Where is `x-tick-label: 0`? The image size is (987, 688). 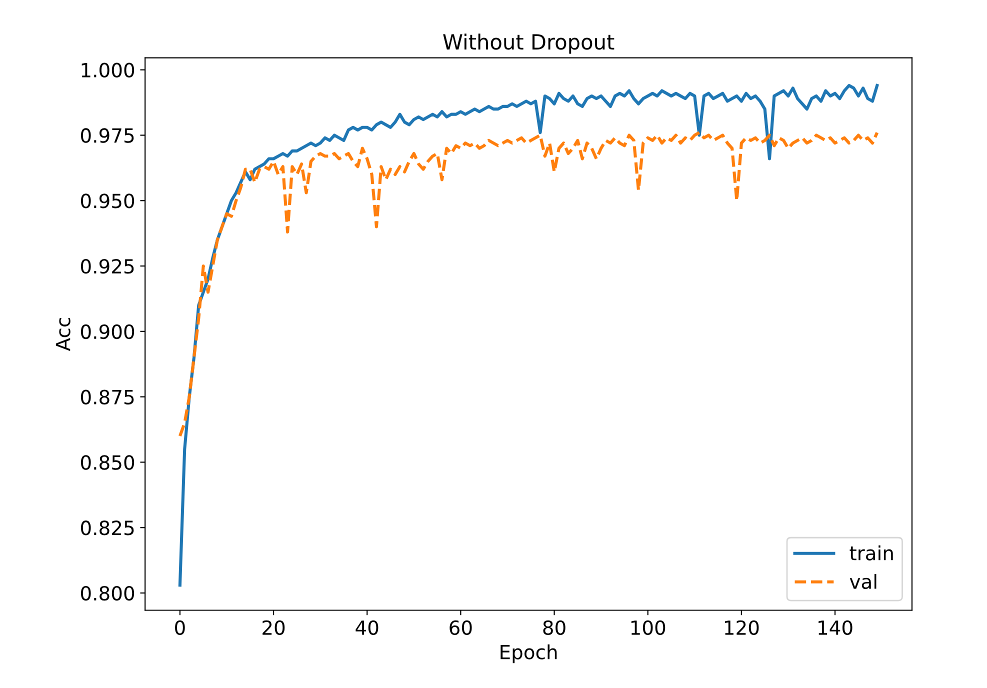
x-tick-label: 0 is located at coordinates (180, 628).